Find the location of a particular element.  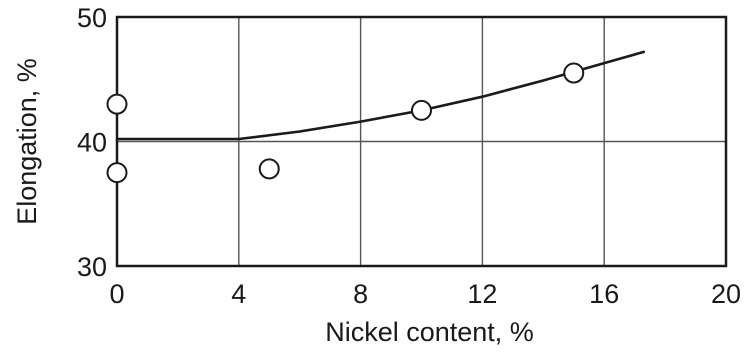

x-tick-label: 20 is located at coordinates (726, 294).